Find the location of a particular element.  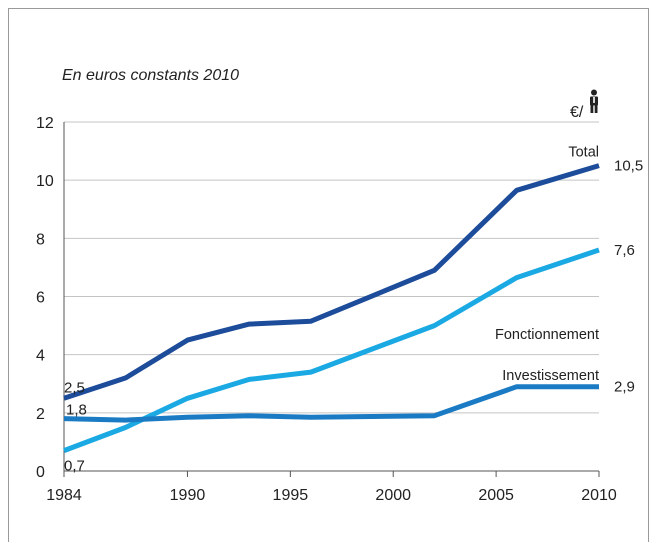

series-name-label: Total is located at coordinates (583, 153).